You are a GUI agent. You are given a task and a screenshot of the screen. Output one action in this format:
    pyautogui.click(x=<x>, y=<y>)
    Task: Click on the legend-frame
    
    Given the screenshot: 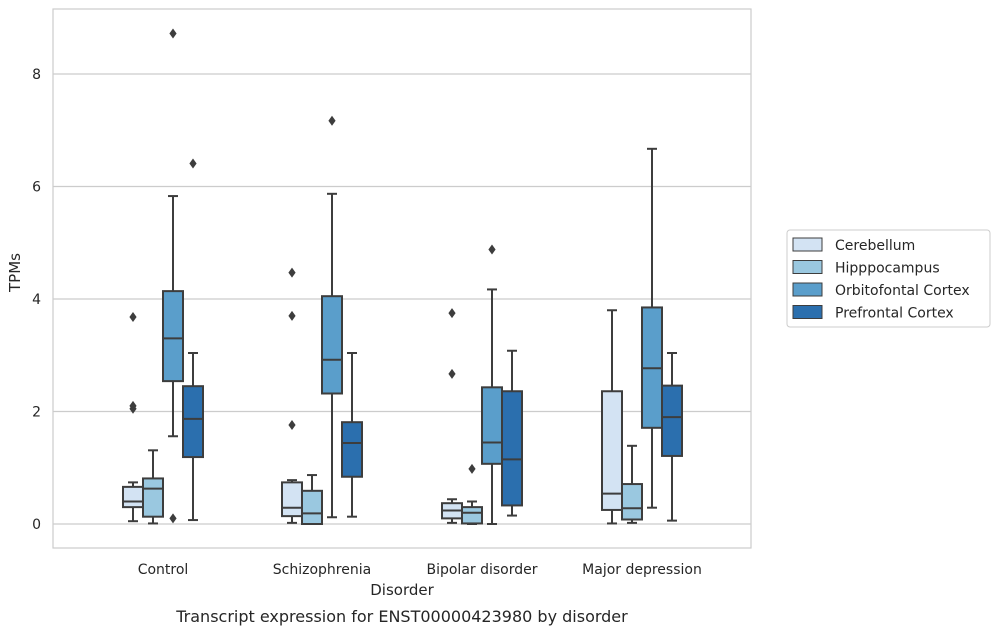 What is the action you would take?
    pyautogui.click(x=888, y=278)
    